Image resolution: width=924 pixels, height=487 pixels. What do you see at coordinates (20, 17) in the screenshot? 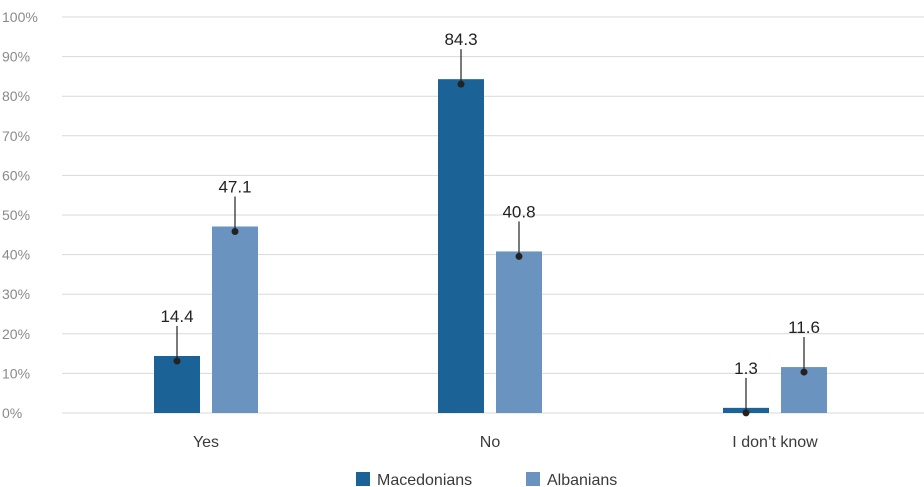
I see `y-tick-label: 100%` at bounding box center [20, 17].